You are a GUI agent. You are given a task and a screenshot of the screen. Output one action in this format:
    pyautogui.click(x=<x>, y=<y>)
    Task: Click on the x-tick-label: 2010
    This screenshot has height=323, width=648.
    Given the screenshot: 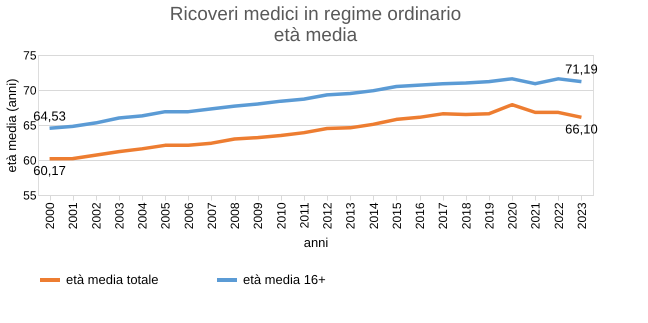 What is the action you would take?
    pyautogui.click(x=281, y=216)
    